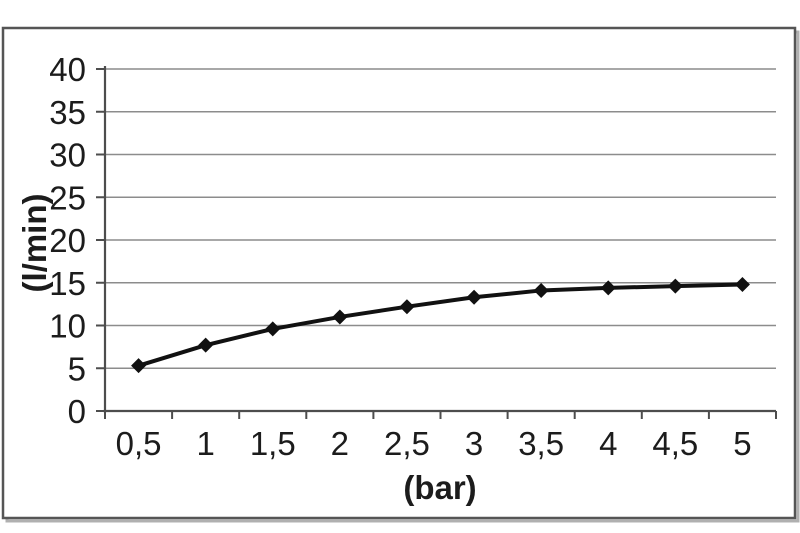 This screenshot has height=533, width=800. Describe the element at coordinates (67, 69) in the screenshot. I see `y-tick-label: 40` at that location.